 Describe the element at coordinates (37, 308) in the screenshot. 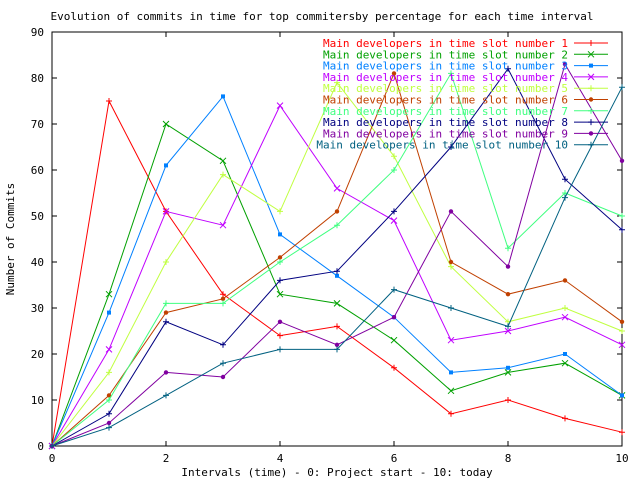

I see `y-tick-label: 30` at that location.